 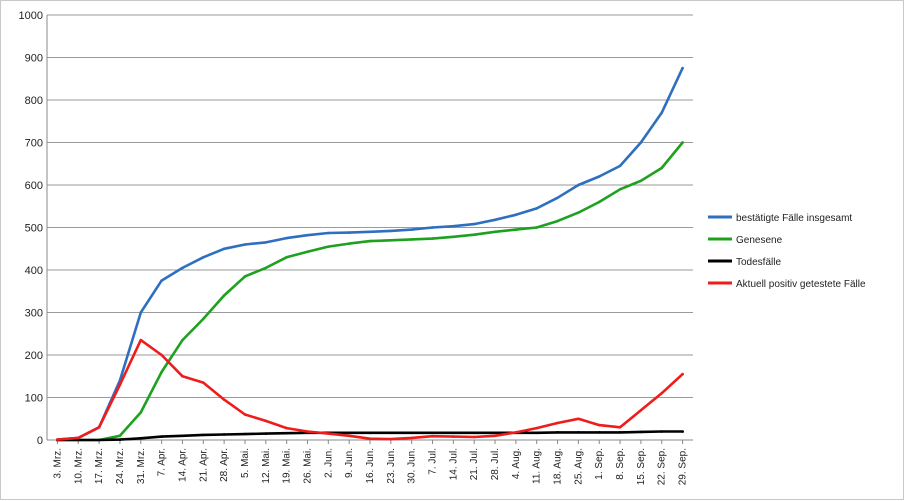 What do you see at coordinates (57, 463) in the screenshot?
I see `x-tick-label: 3. Mrz.` at bounding box center [57, 463].